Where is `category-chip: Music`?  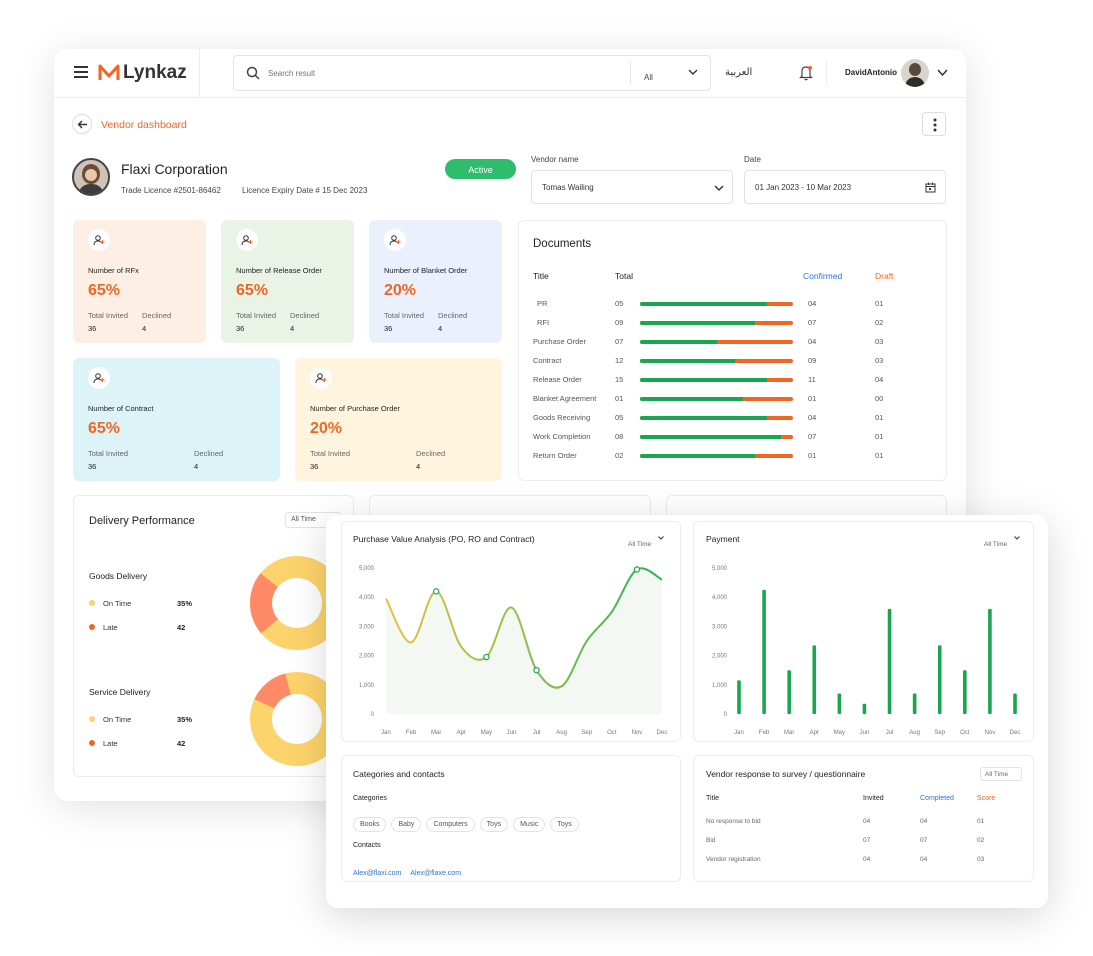
category-chip: Music is located at coordinates (529, 824).